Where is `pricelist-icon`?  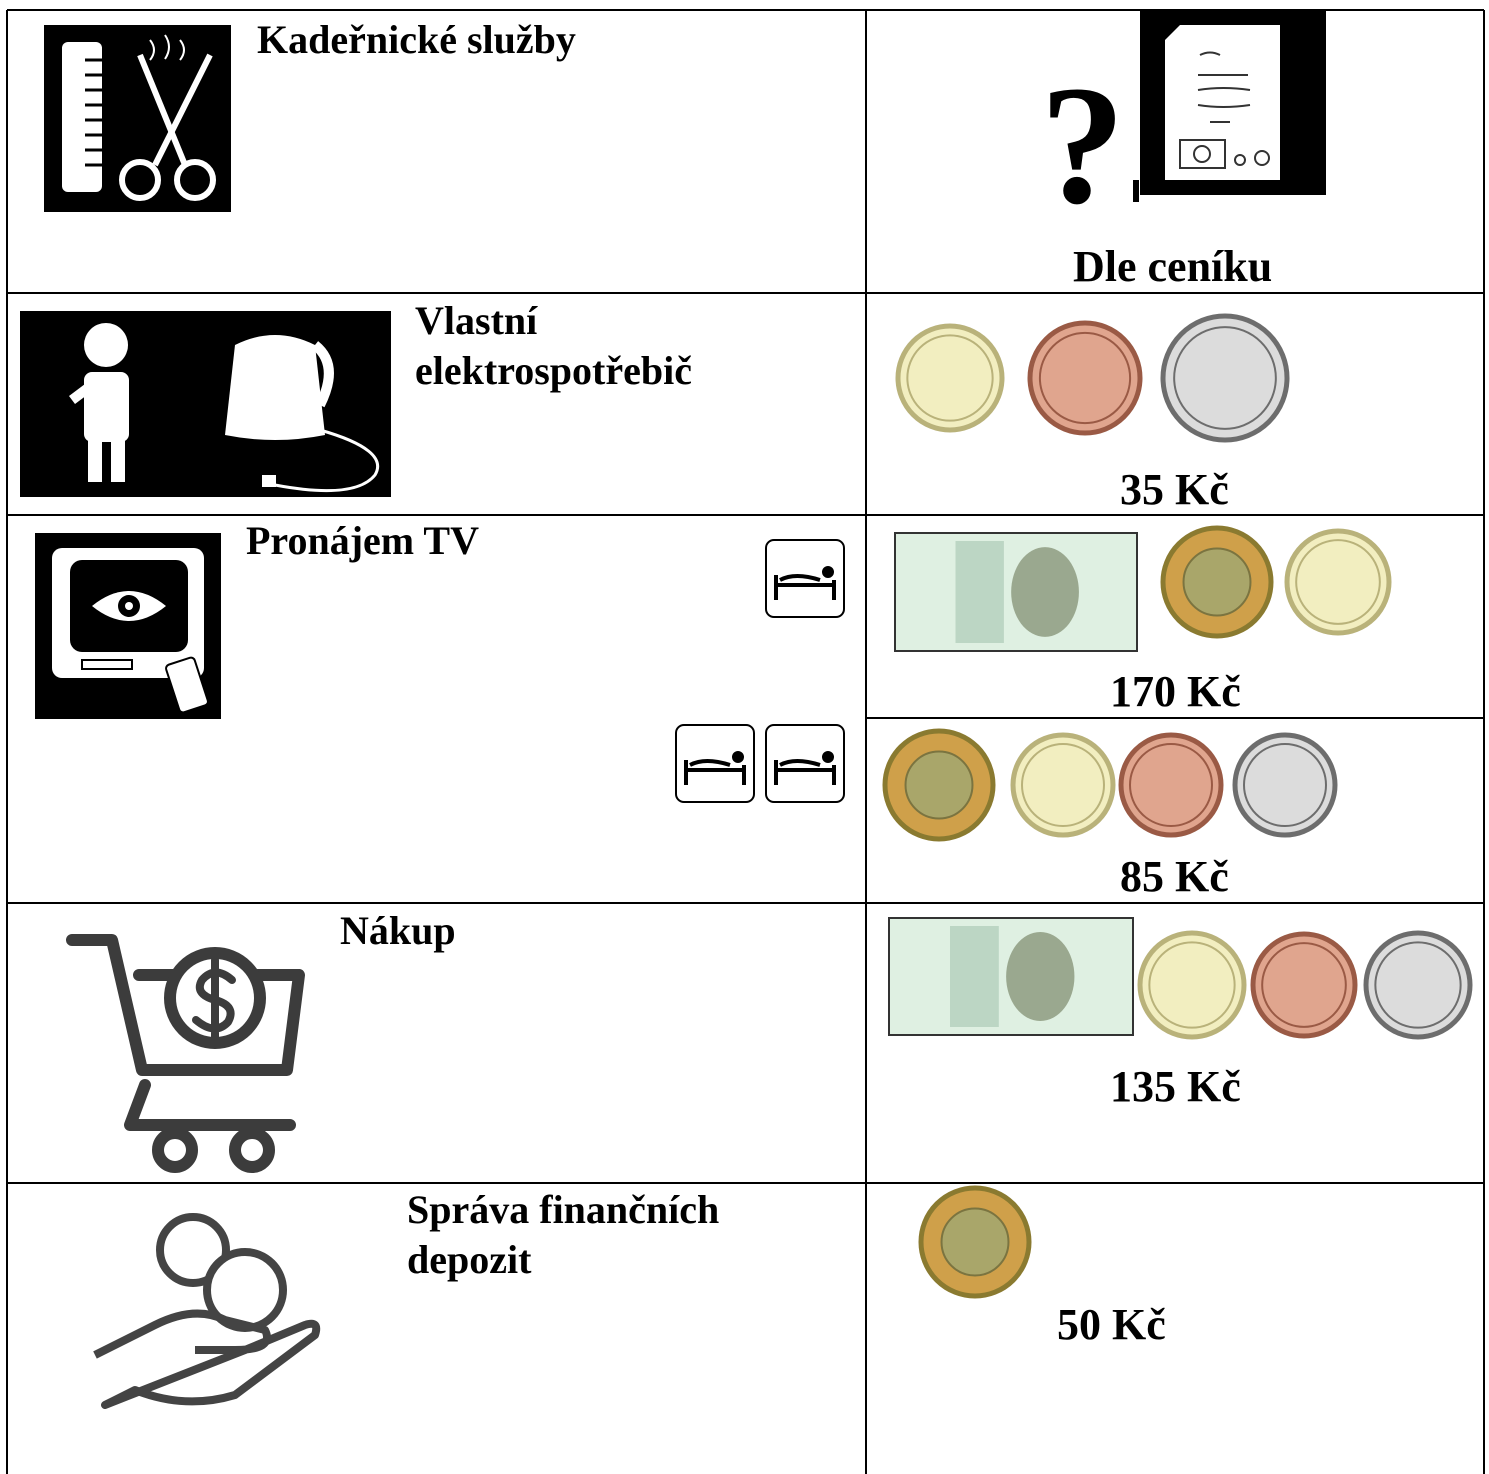
pricelist-icon is located at coordinates (1229, 106).